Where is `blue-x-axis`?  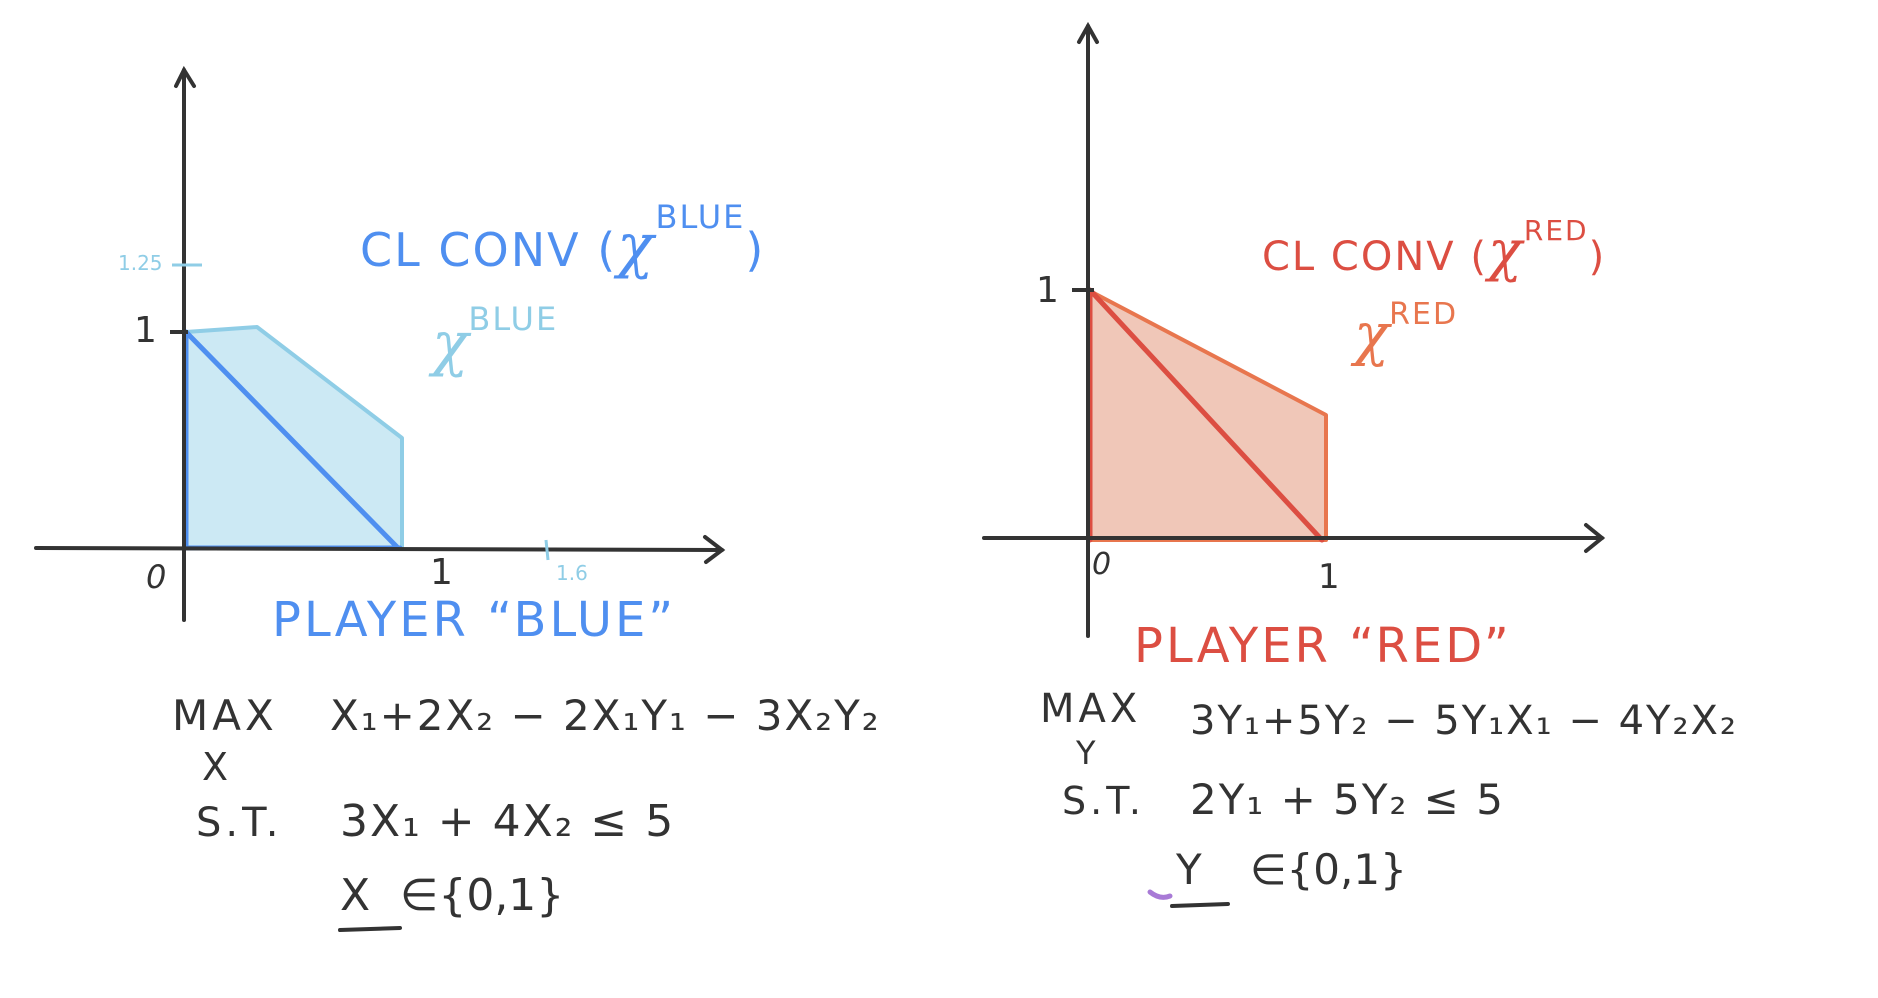
blue-x-axis is located at coordinates (379, 549).